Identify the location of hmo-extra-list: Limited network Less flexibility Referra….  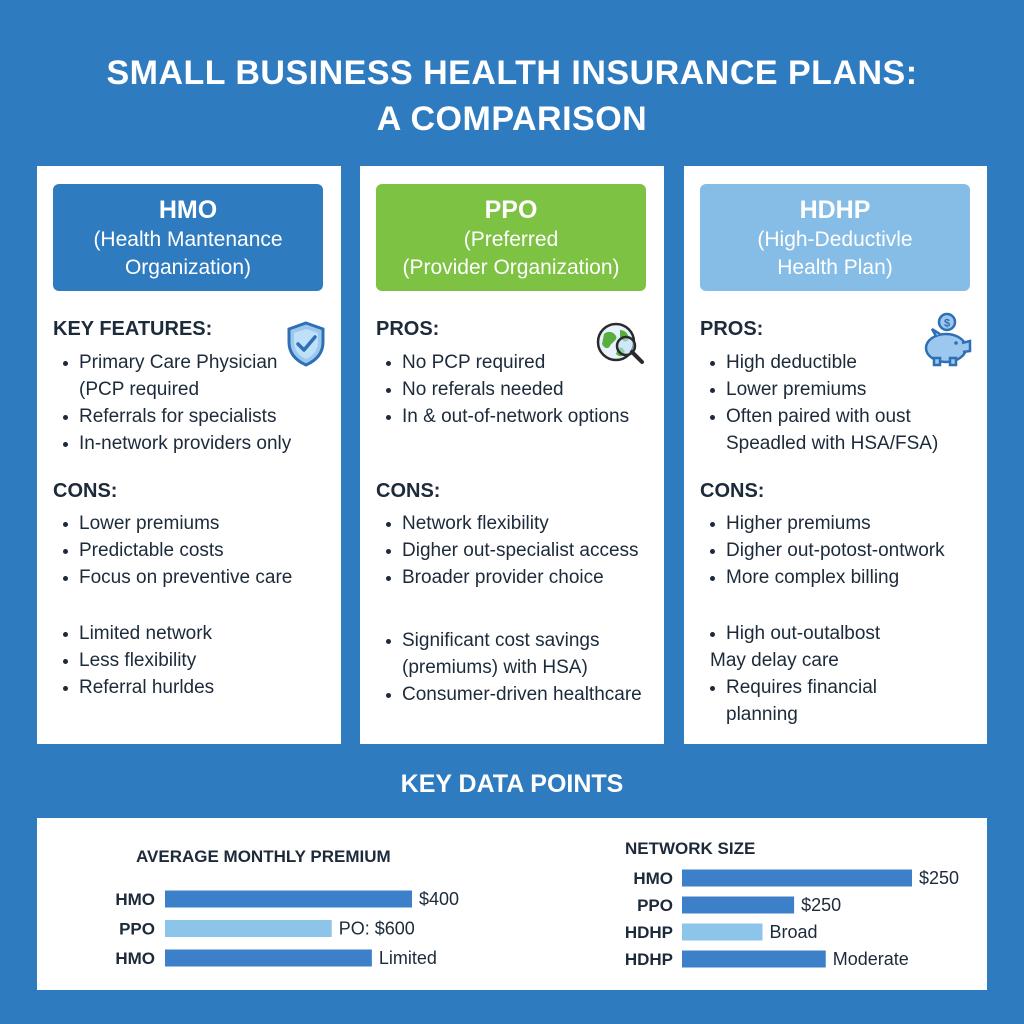
(138, 660).